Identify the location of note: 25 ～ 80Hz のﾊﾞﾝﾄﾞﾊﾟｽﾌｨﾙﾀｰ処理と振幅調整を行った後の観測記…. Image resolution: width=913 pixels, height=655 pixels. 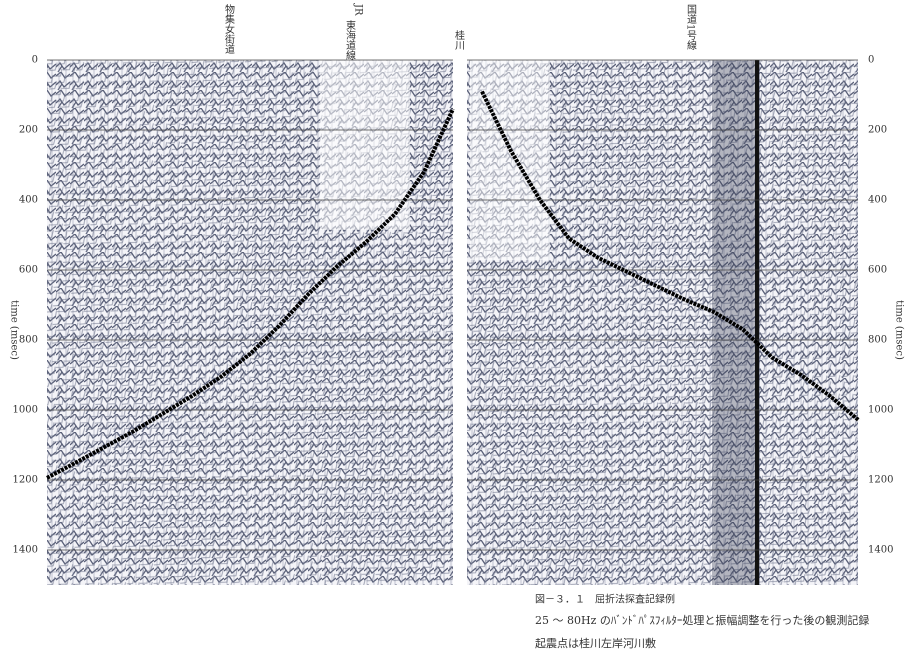
(702, 620).